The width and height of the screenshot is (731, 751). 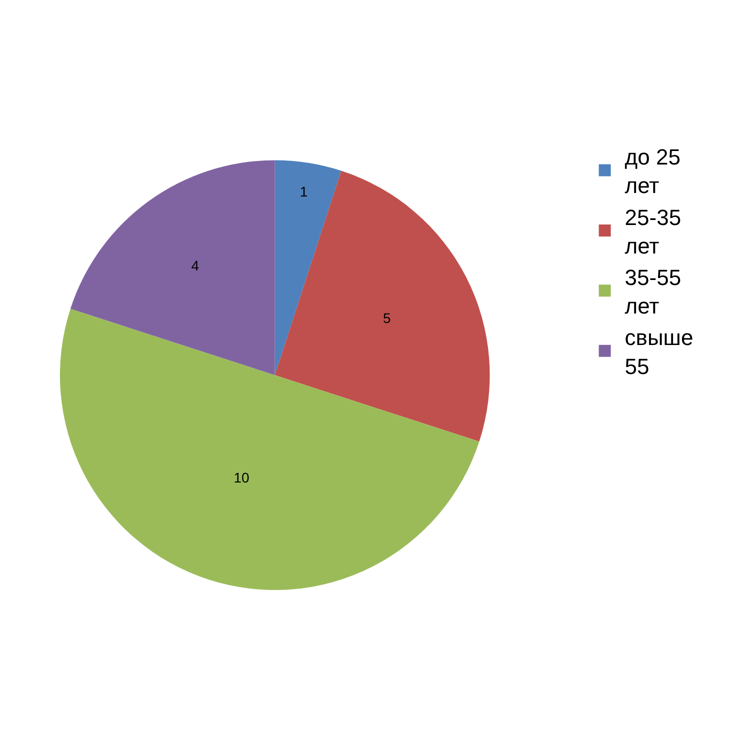 What do you see at coordinates (653, 231) in the screenshot?
I see `legend-label: 25-35 лет` at bounding box center [653, 231].